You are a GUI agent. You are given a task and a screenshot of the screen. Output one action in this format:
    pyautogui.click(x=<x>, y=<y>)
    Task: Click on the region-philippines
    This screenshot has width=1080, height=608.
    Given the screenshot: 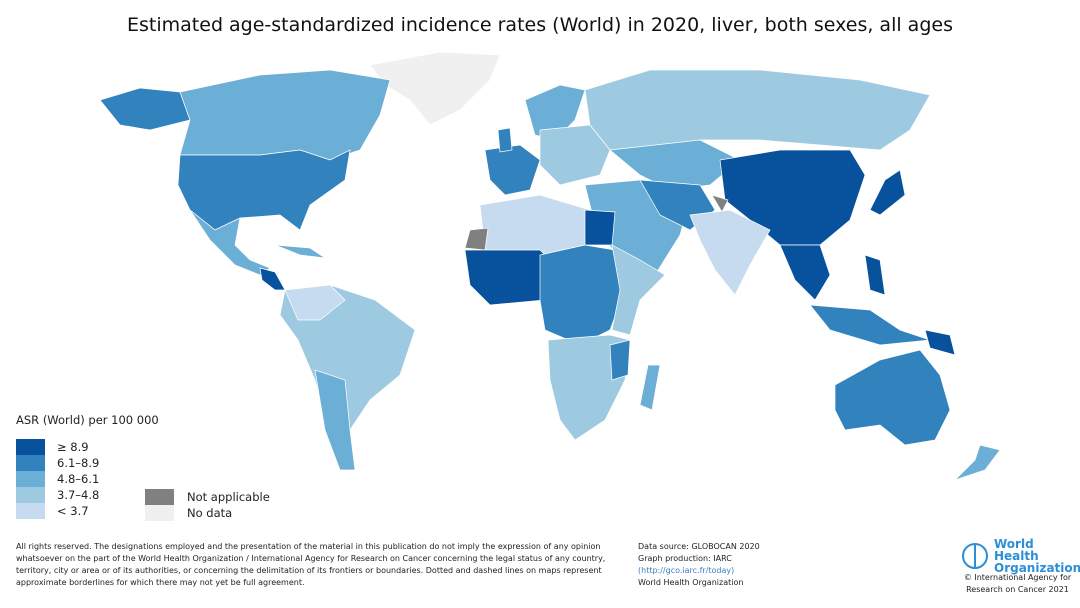 What is the action you would take?
    pyautogui.click(x=875, y=275)
    